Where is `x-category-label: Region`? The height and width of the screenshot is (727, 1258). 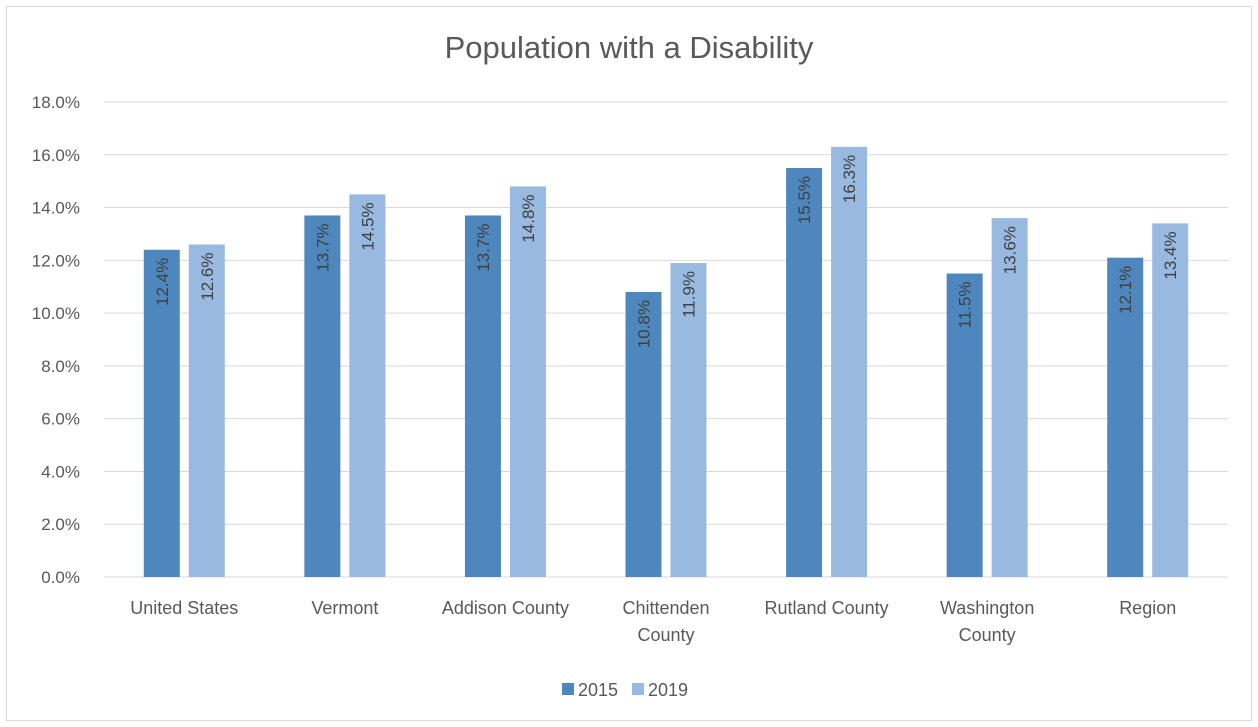
x-category-label: Region is located at coordinates (1147, 608).